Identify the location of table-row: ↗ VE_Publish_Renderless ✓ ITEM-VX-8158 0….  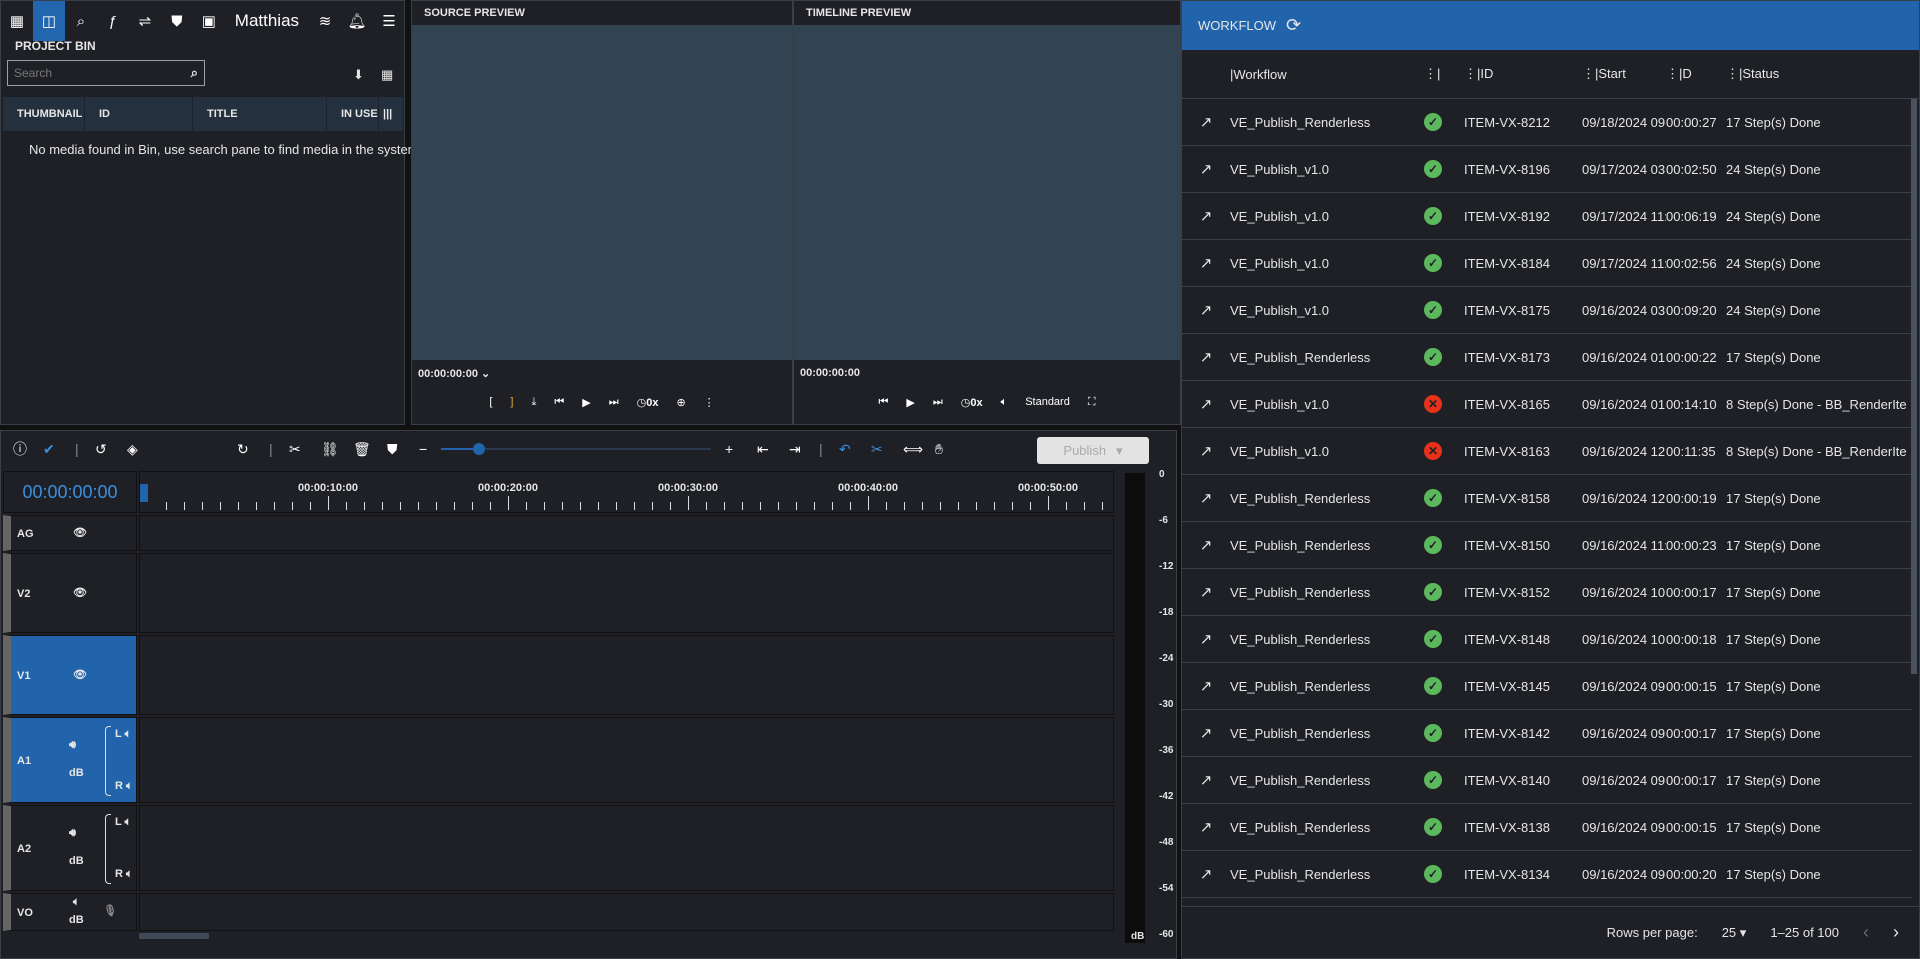
(1547, 498).